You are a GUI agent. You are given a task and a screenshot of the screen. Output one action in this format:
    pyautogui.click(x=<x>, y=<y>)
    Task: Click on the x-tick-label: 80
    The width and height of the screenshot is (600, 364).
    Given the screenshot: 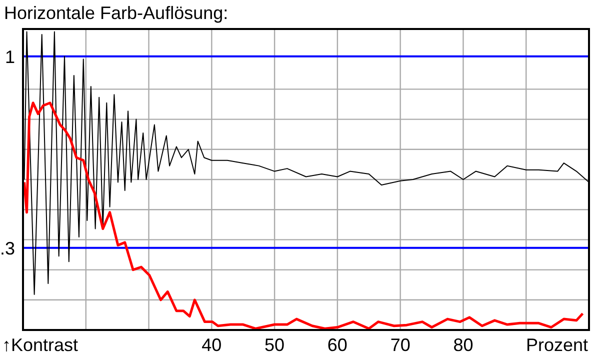 What is the action you would take?
    pyautogui.click(x=463, y=344)
    